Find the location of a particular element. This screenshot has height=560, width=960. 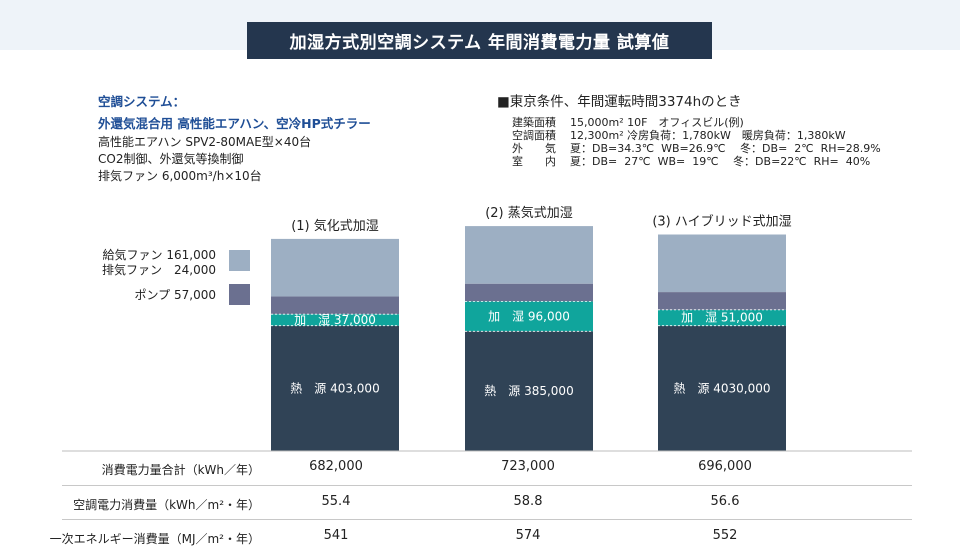

humidify-label: 加 湿 51,000 is located at coordinates (722, 317).